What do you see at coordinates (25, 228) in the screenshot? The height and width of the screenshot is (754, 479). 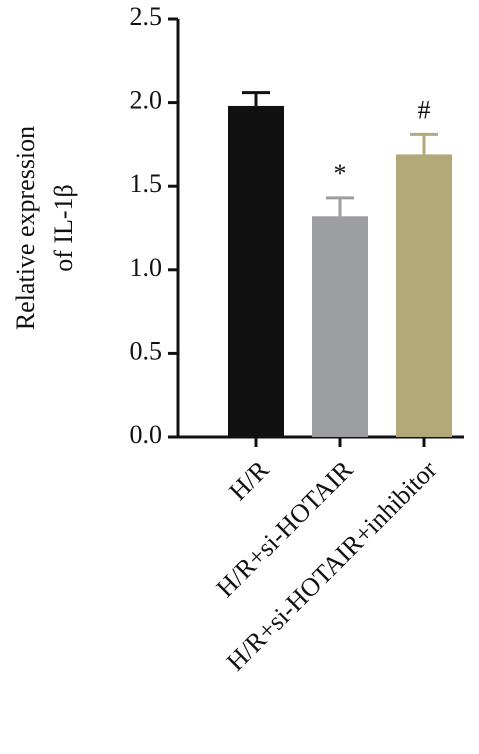 I see `y-axis-label: Relative expression` at bounding box center [25, 228].